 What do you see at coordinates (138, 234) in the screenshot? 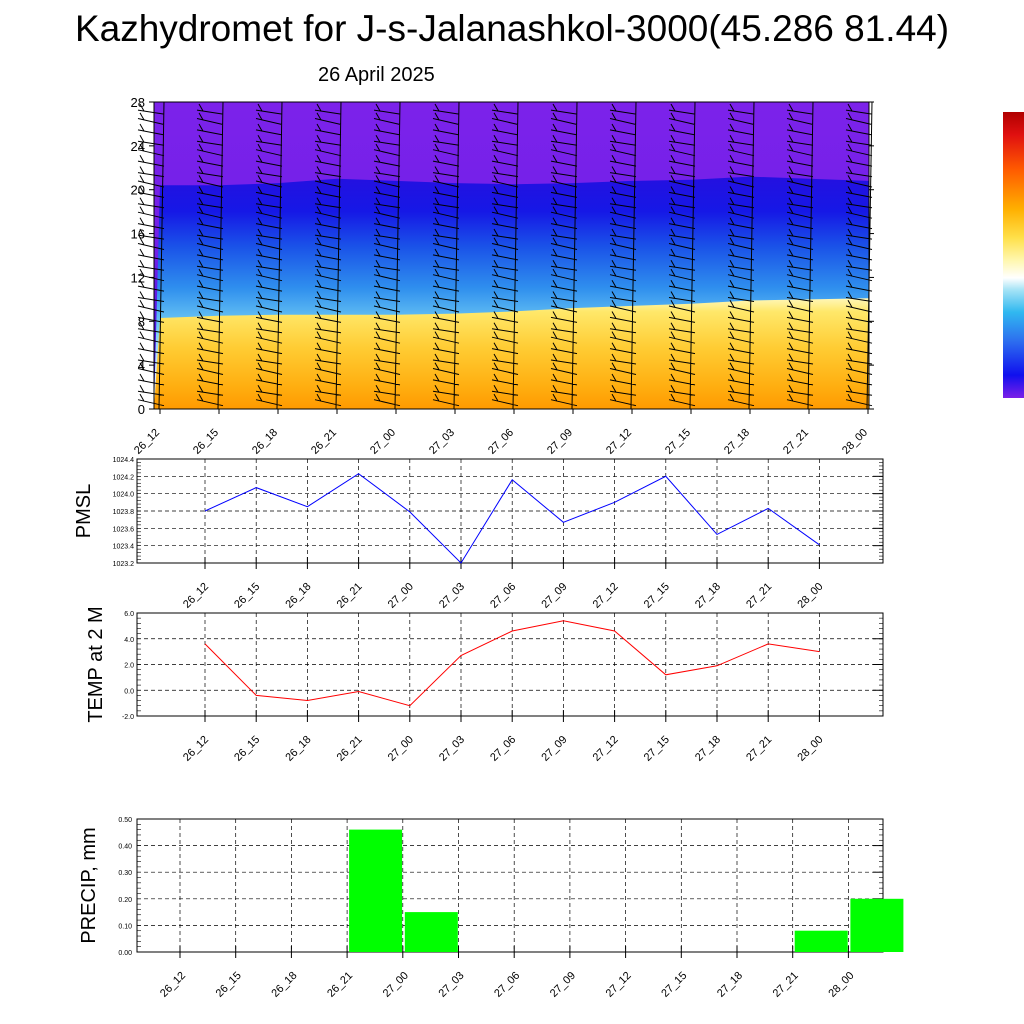
I see `y-tick-label: 16` at bounding box center [138, 234].